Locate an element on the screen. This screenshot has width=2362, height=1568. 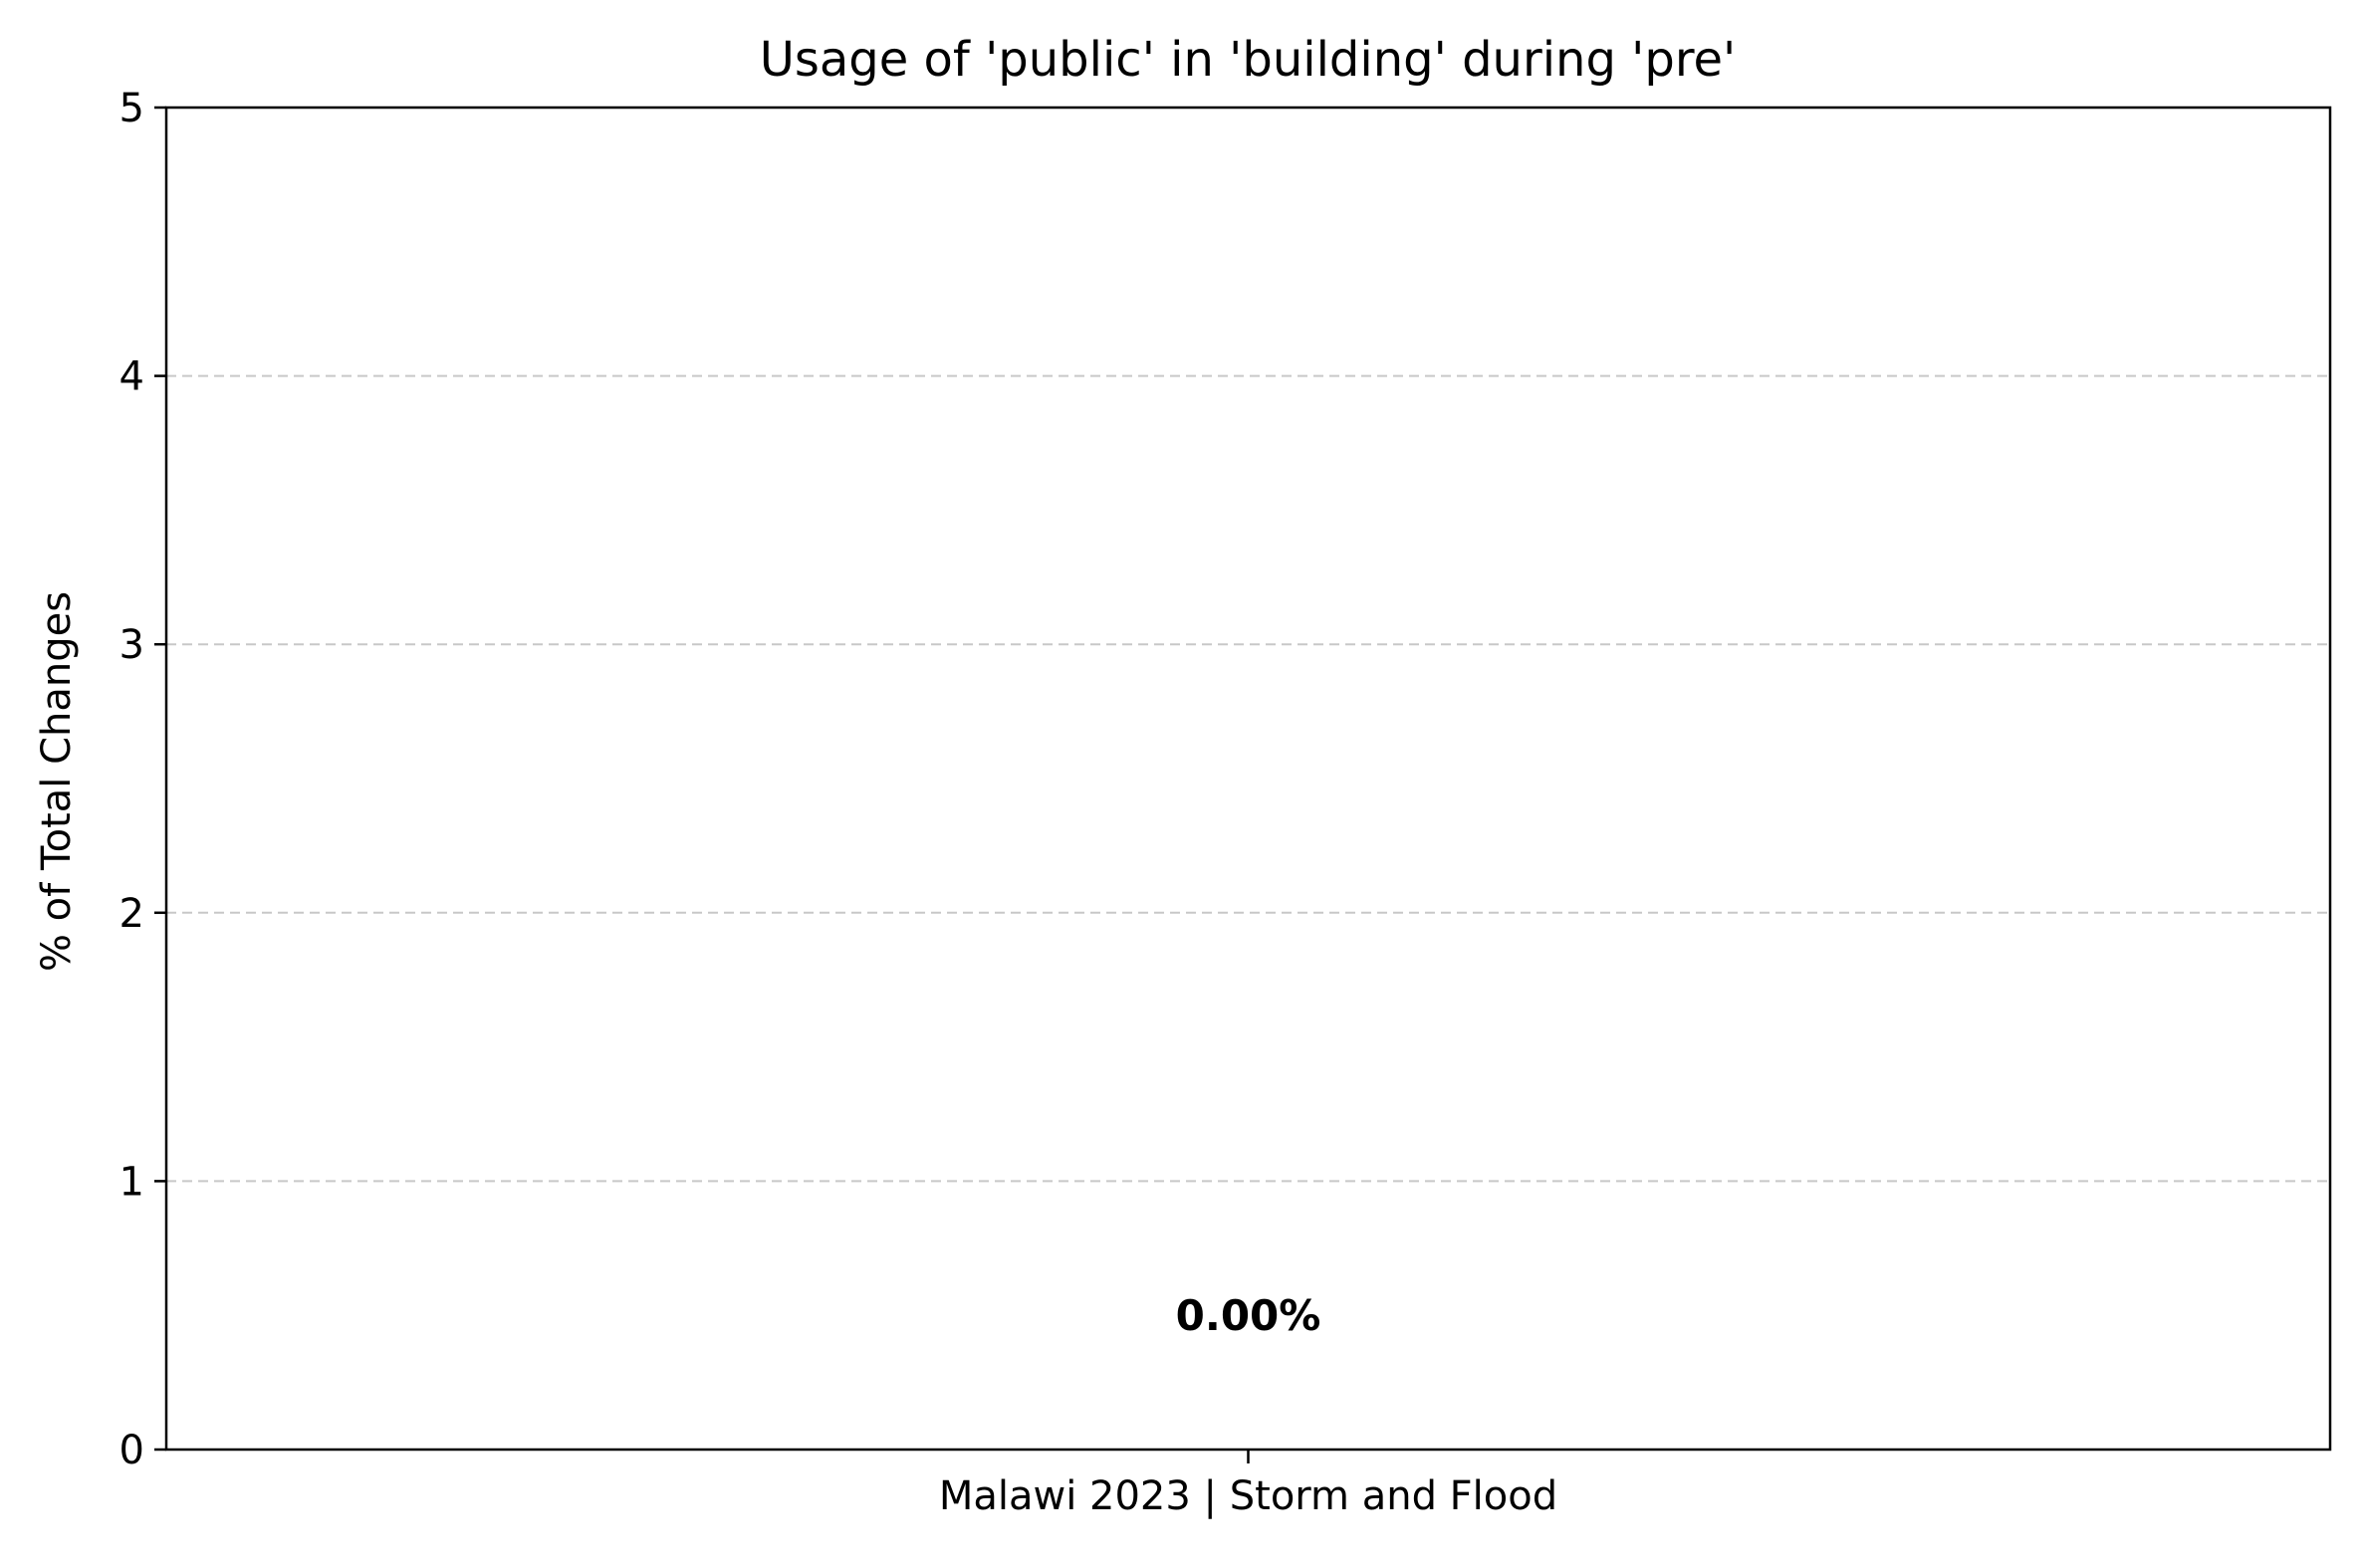
y-tick-label: 2 is located at coordinates (131, 914).